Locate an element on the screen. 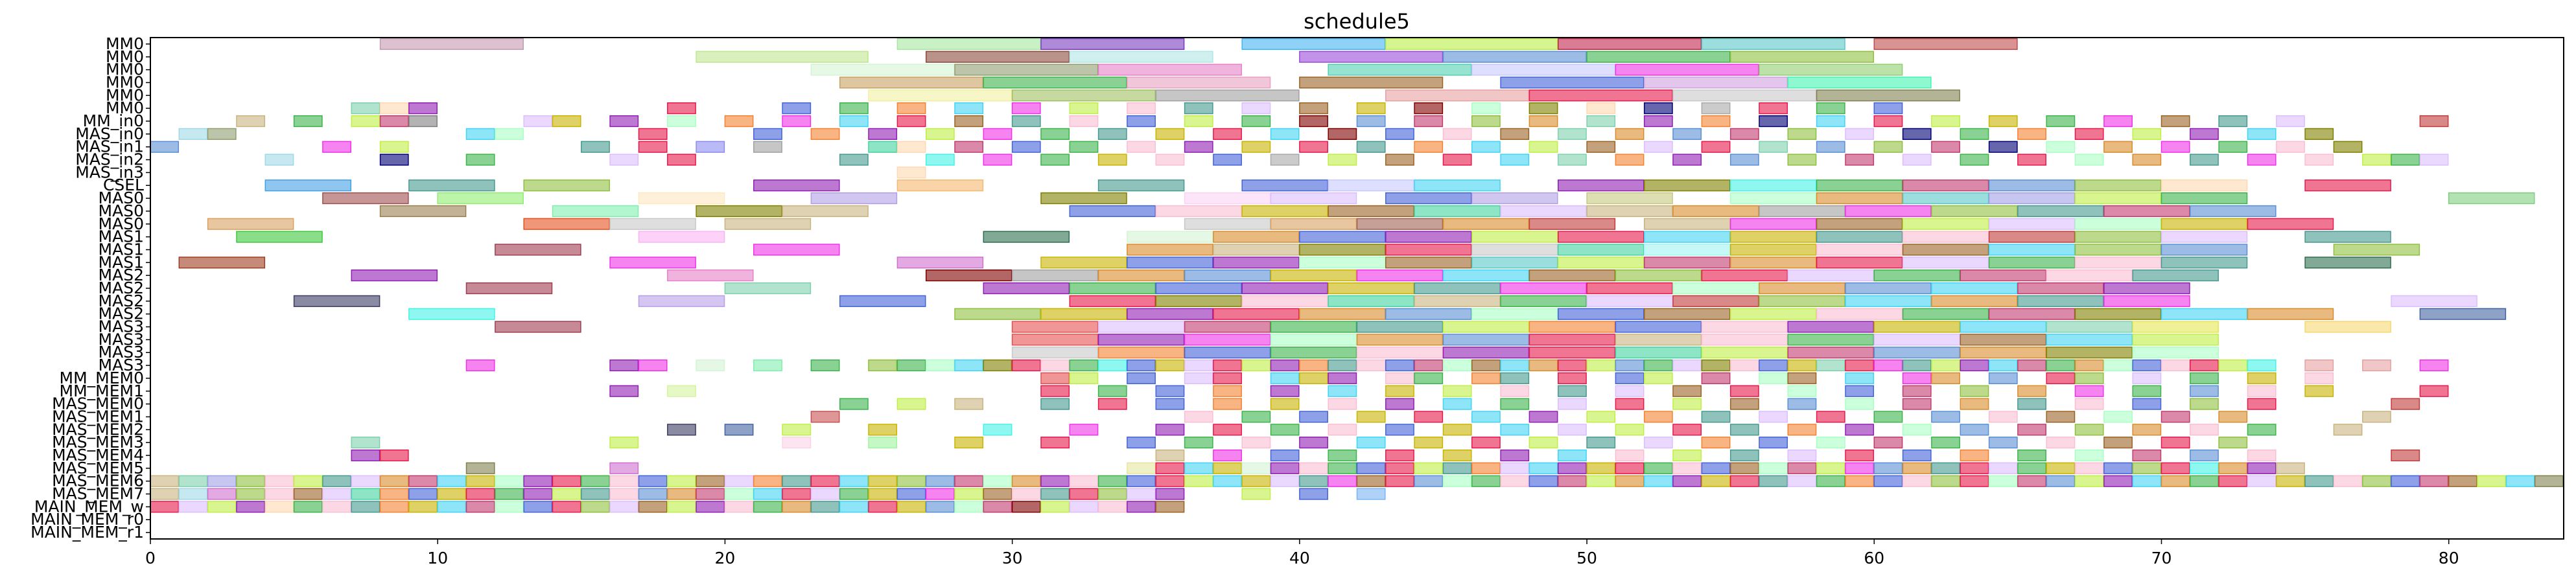 Image resolution: width=2576 pixels, height=583 pixels. y-tick-label: MAS_MEM5 is located at coordinates (98, 468).